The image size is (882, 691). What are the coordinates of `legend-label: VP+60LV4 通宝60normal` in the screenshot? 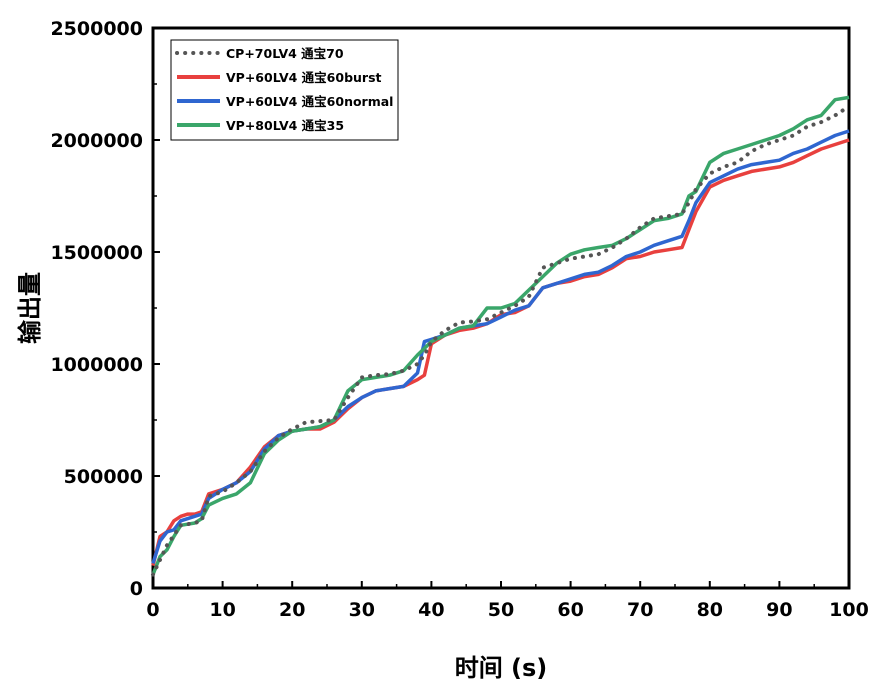 It's located at (309, 101).